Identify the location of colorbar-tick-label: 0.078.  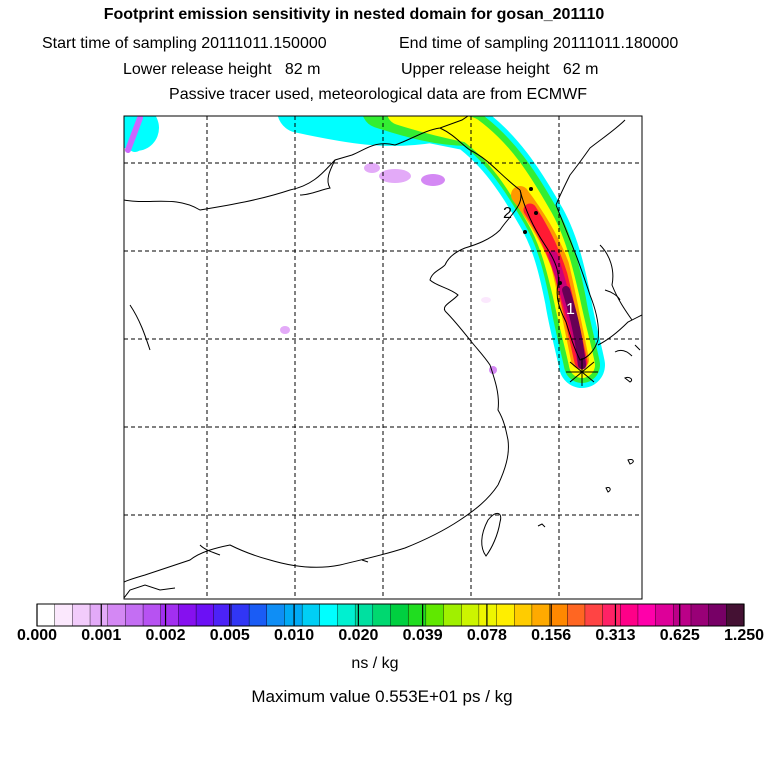
(486, 635).